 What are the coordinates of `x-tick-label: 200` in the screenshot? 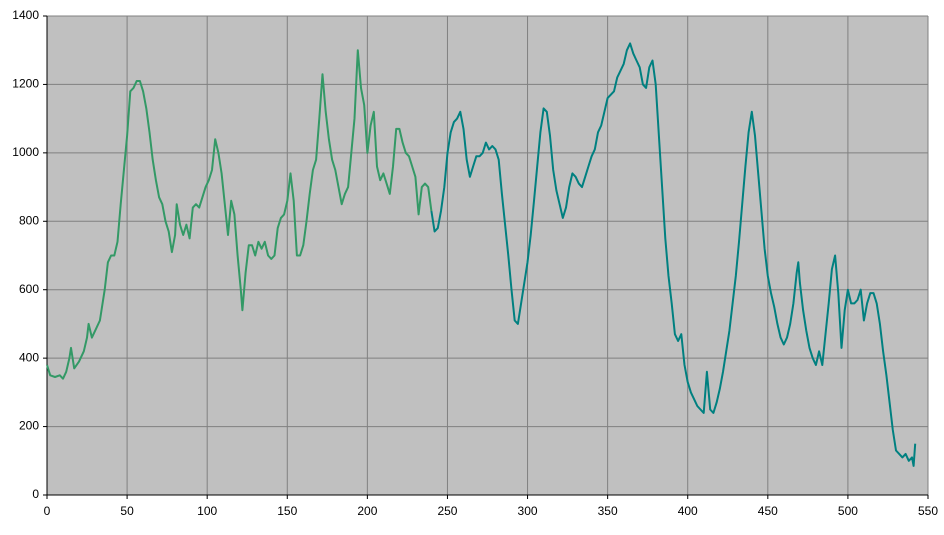 It's located at (367, 511).